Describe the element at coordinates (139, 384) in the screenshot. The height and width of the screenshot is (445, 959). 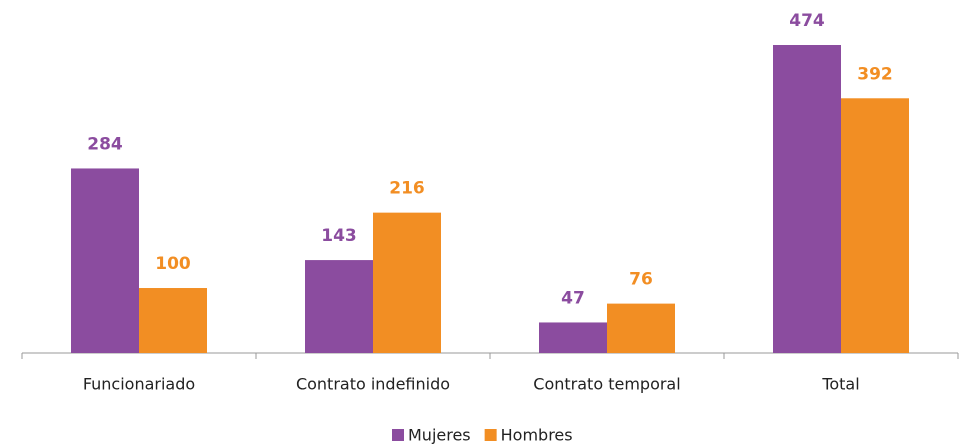
I see `x-tick-label: Funcionariado` at that location.